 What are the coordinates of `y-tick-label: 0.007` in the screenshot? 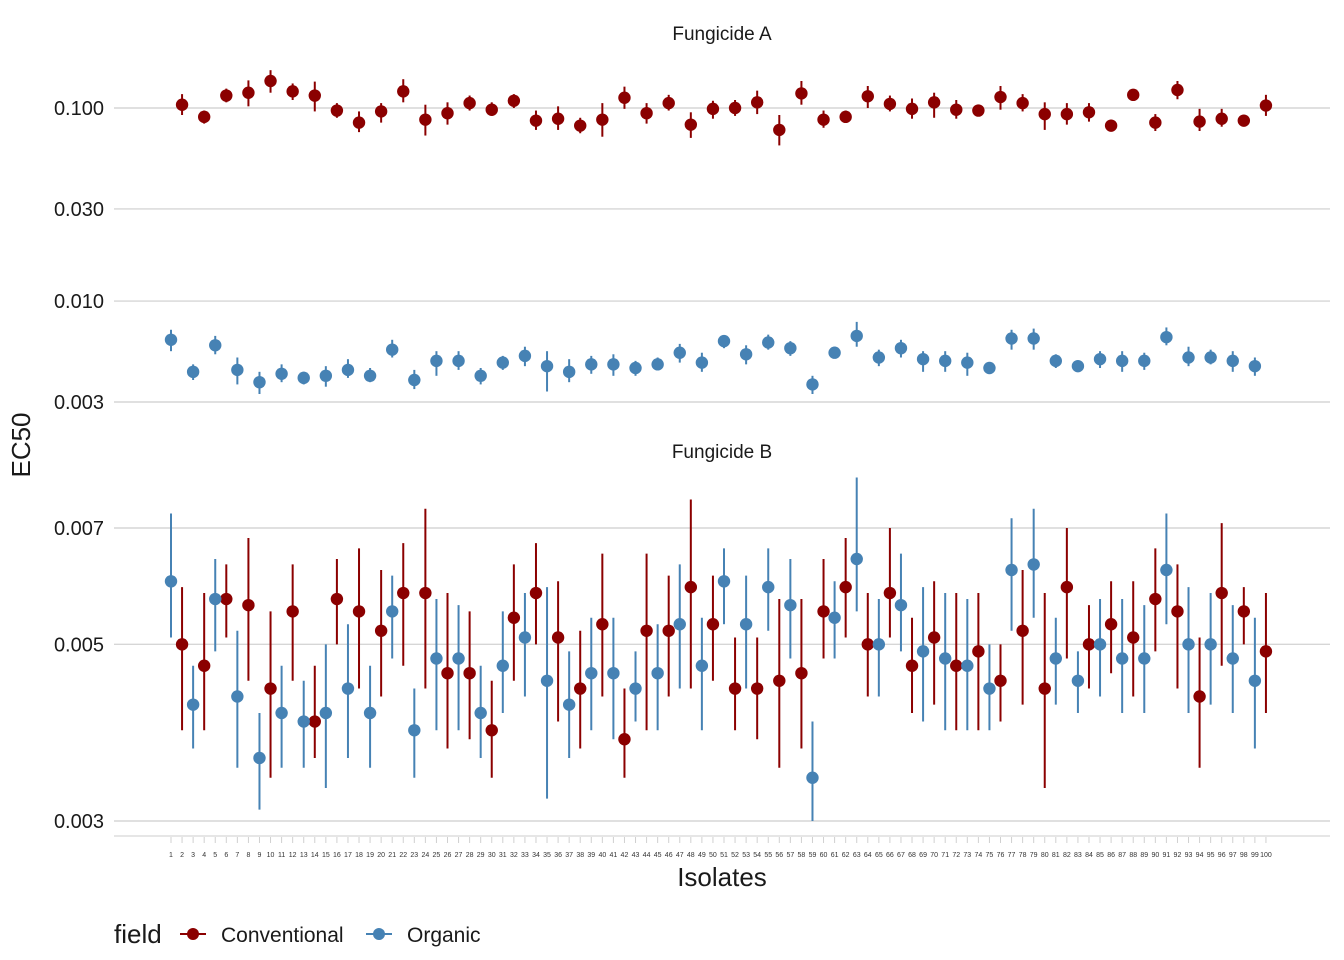 It's located at (79, 529).